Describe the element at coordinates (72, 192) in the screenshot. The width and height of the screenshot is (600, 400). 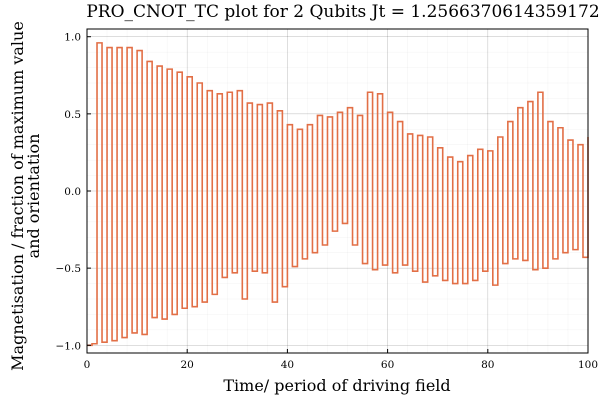
I see `y-tick-label: 0.0` at that location.